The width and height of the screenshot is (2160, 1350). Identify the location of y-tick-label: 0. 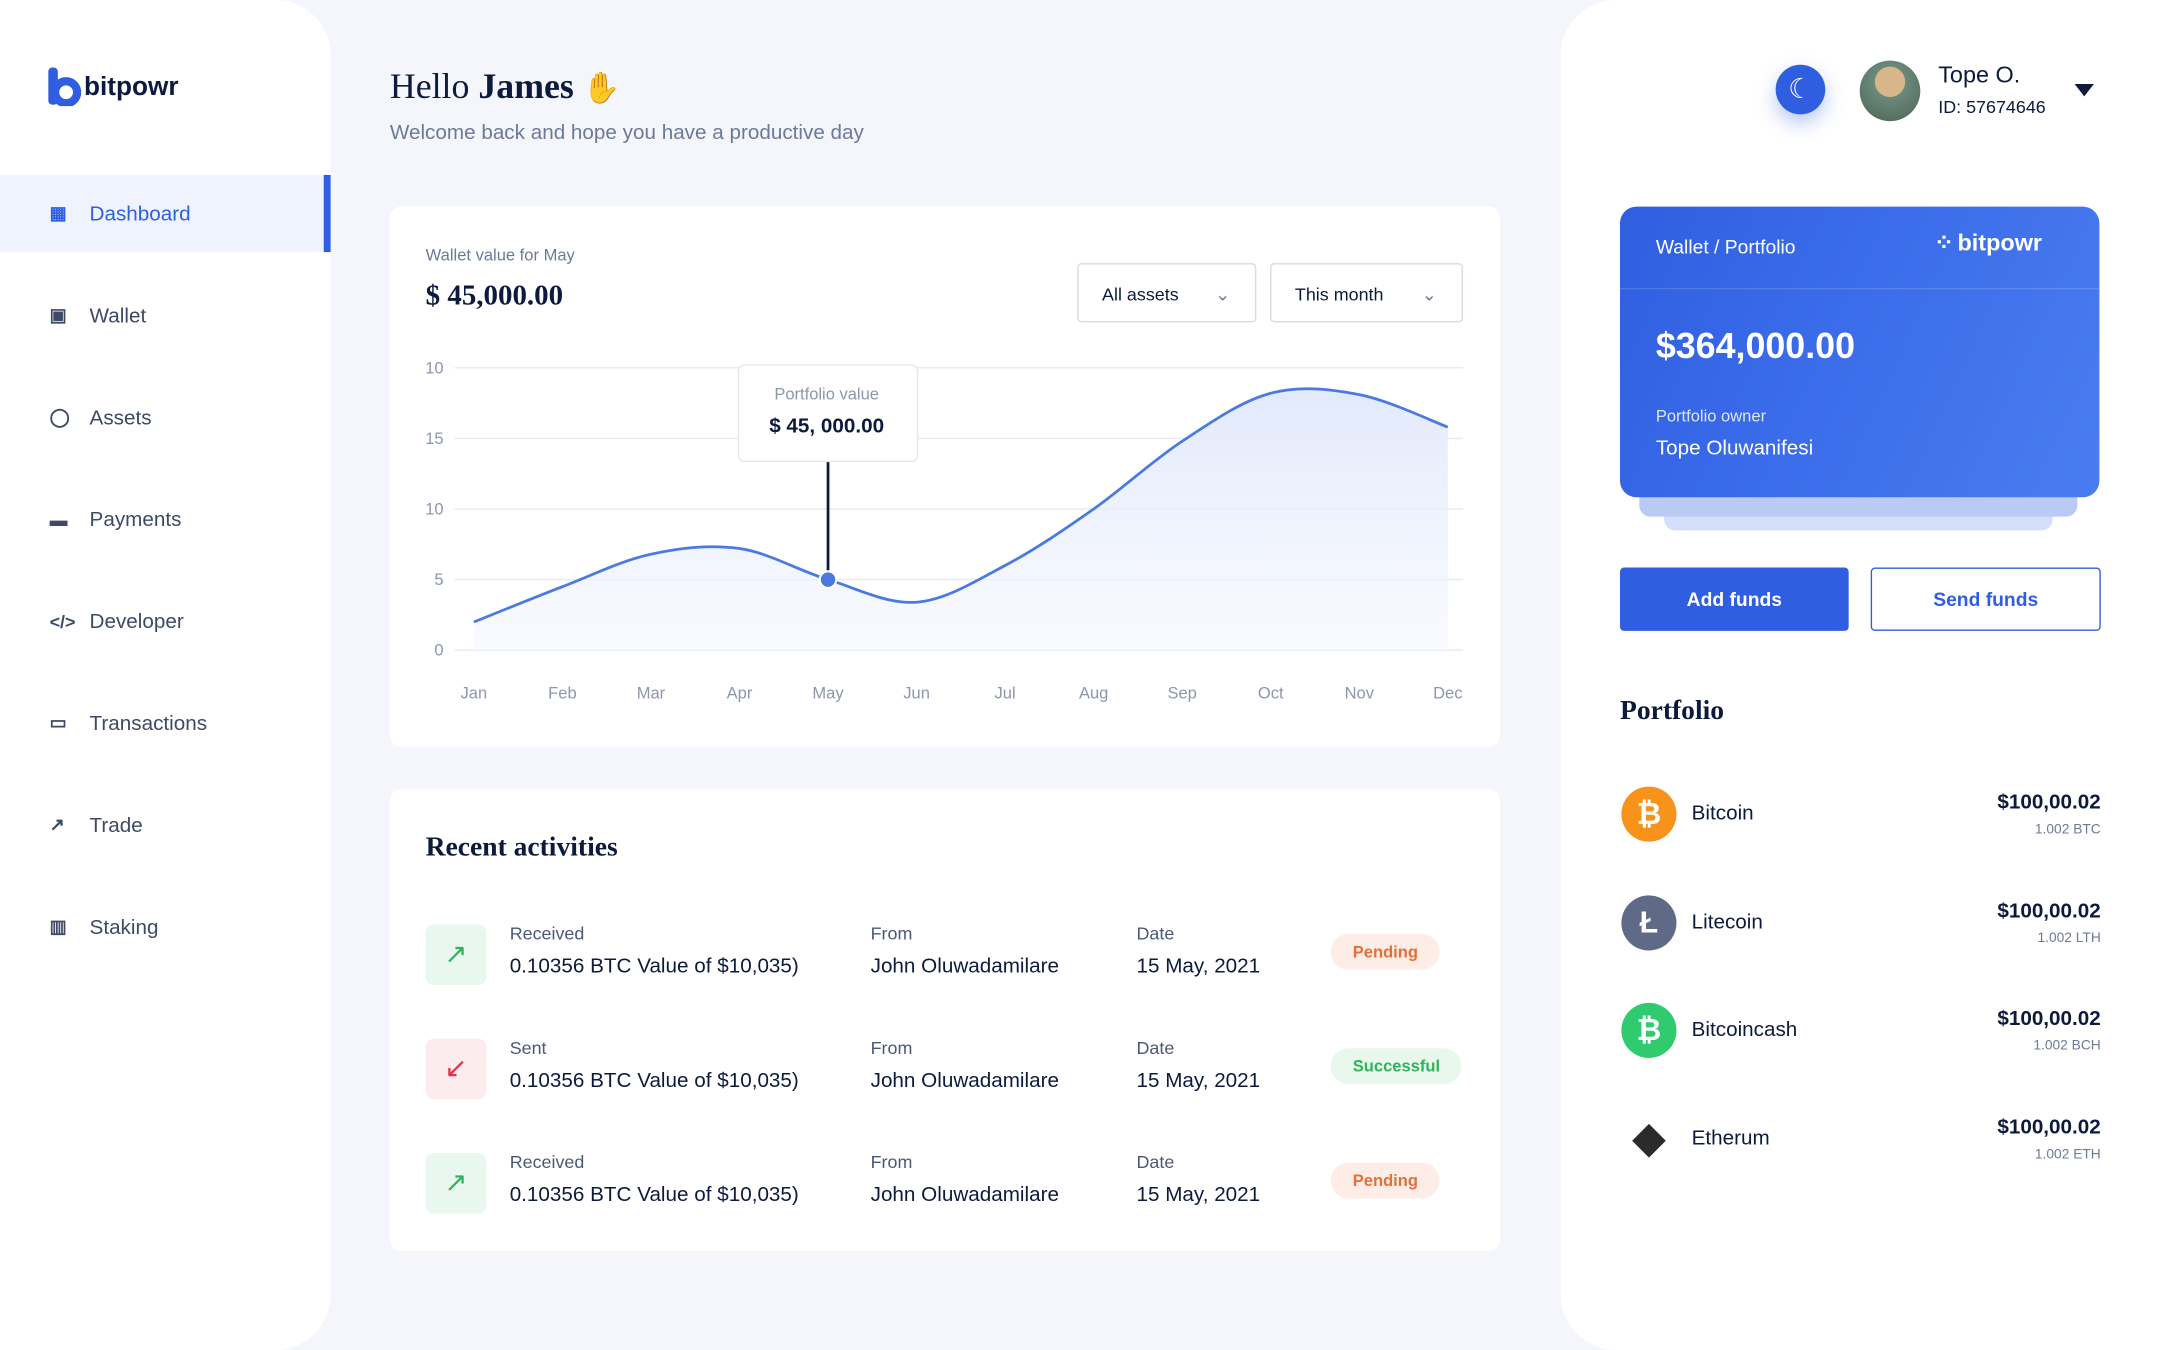
(438, 650).